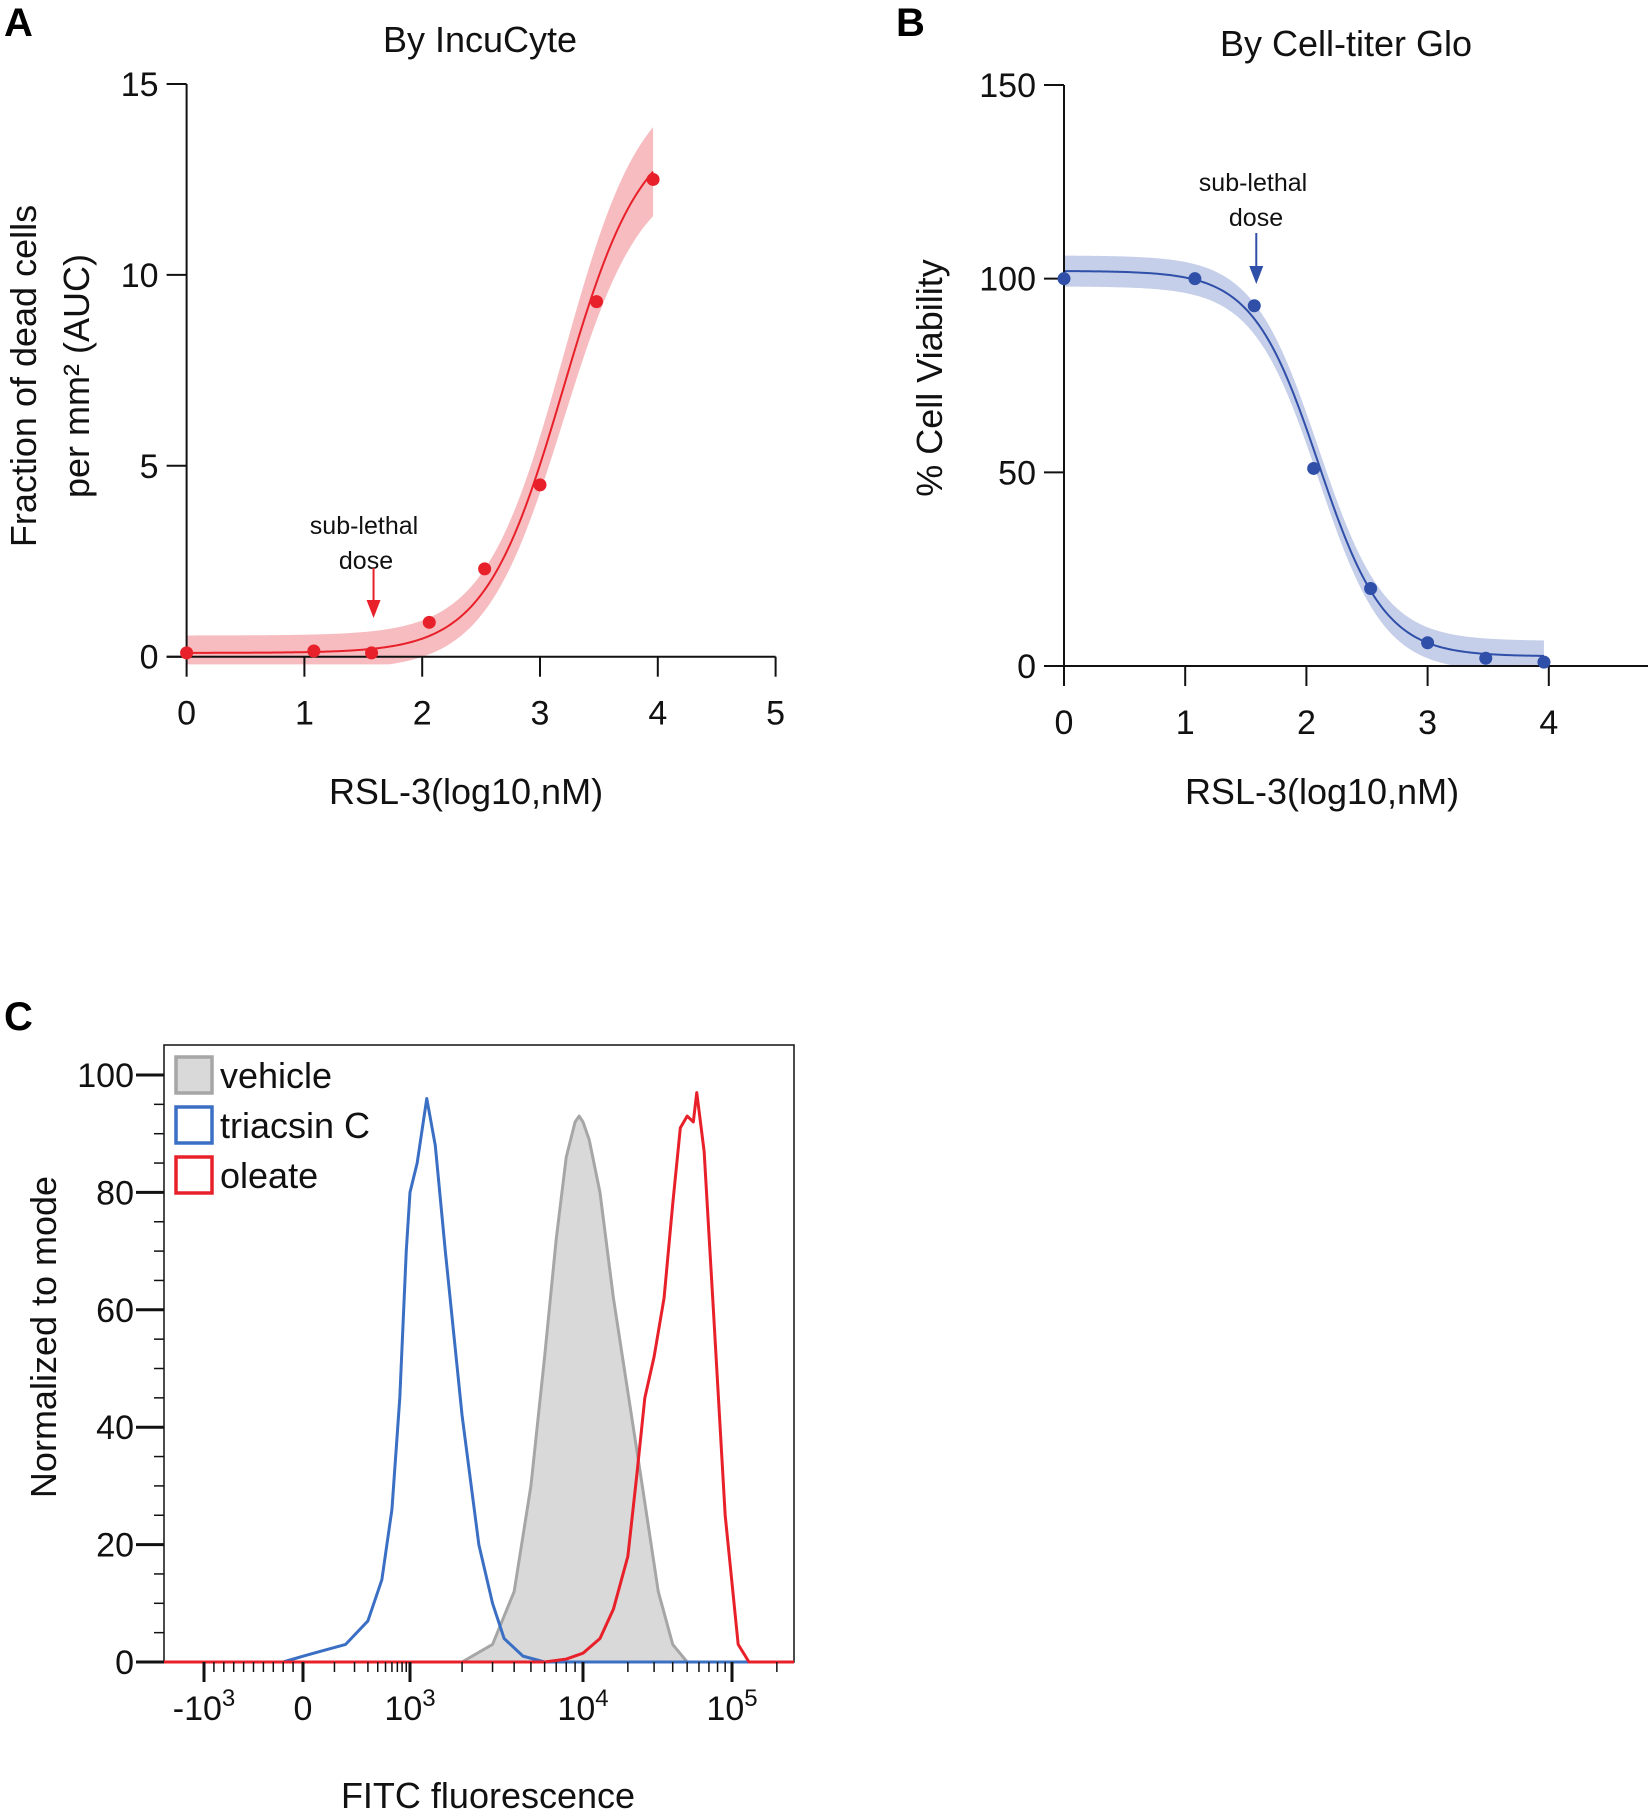  I want to click on annotation-b-line2: dose, so click(1256, 218).